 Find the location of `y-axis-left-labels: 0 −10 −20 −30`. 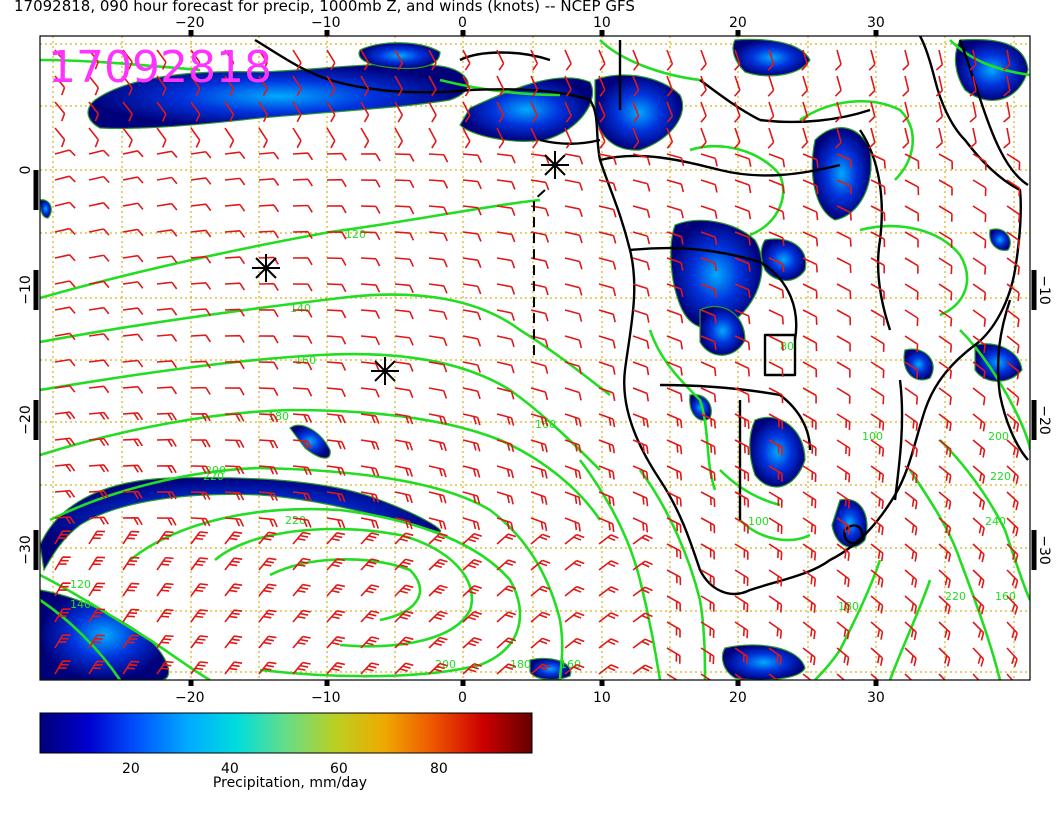

y-axis-left-labels: 0 −10 −20 −30 is located at coordinates (26, 365).